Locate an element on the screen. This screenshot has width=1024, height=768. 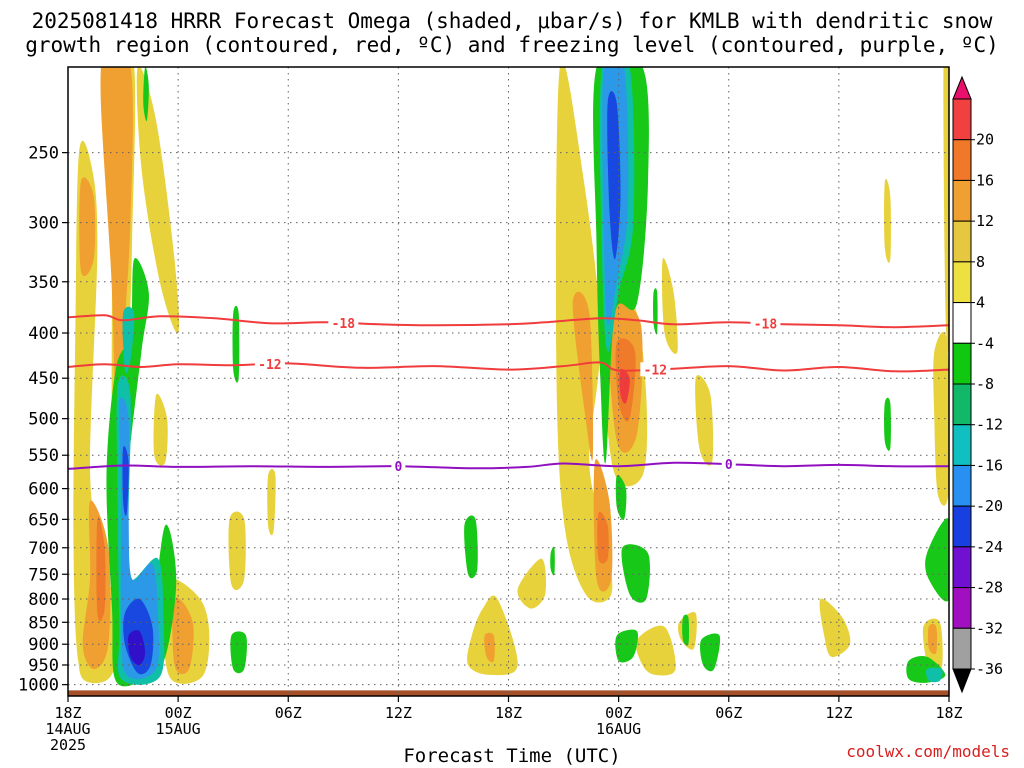
y-tick-label-500: 500 is located at coordinates (43, 420).